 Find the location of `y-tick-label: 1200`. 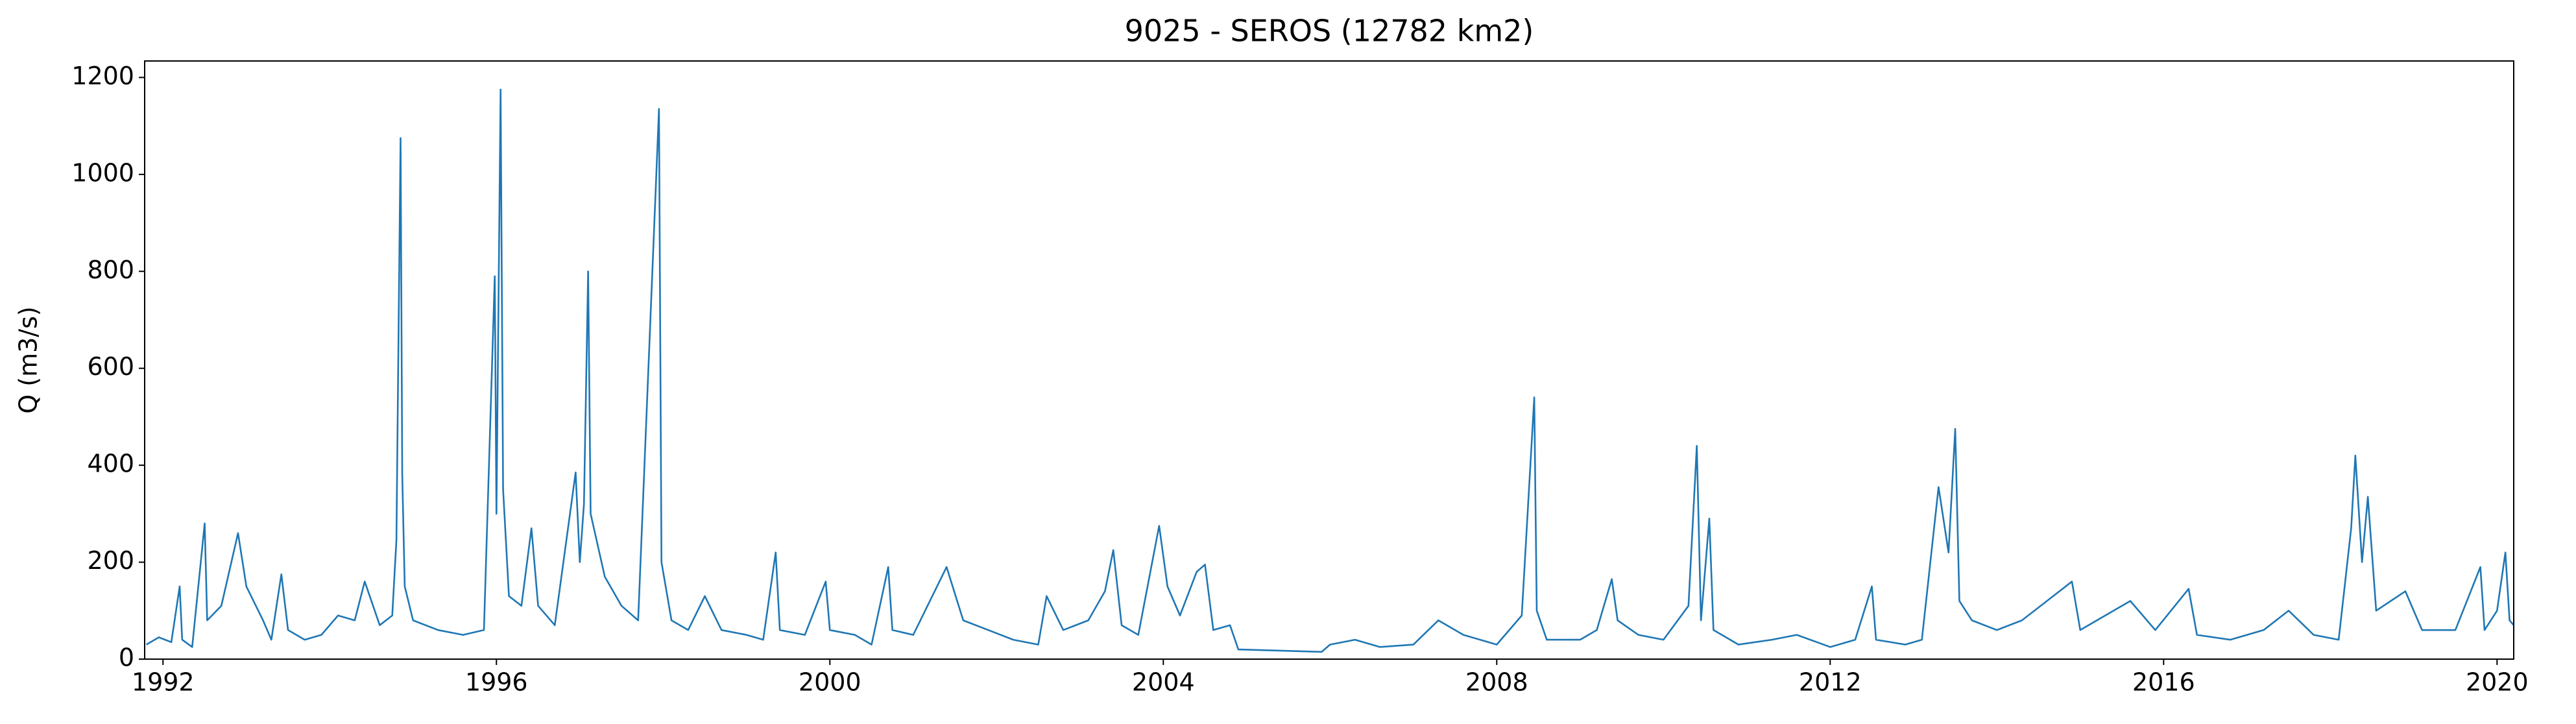

y-tick-label: 1200 is located at coordinates (102, 76).